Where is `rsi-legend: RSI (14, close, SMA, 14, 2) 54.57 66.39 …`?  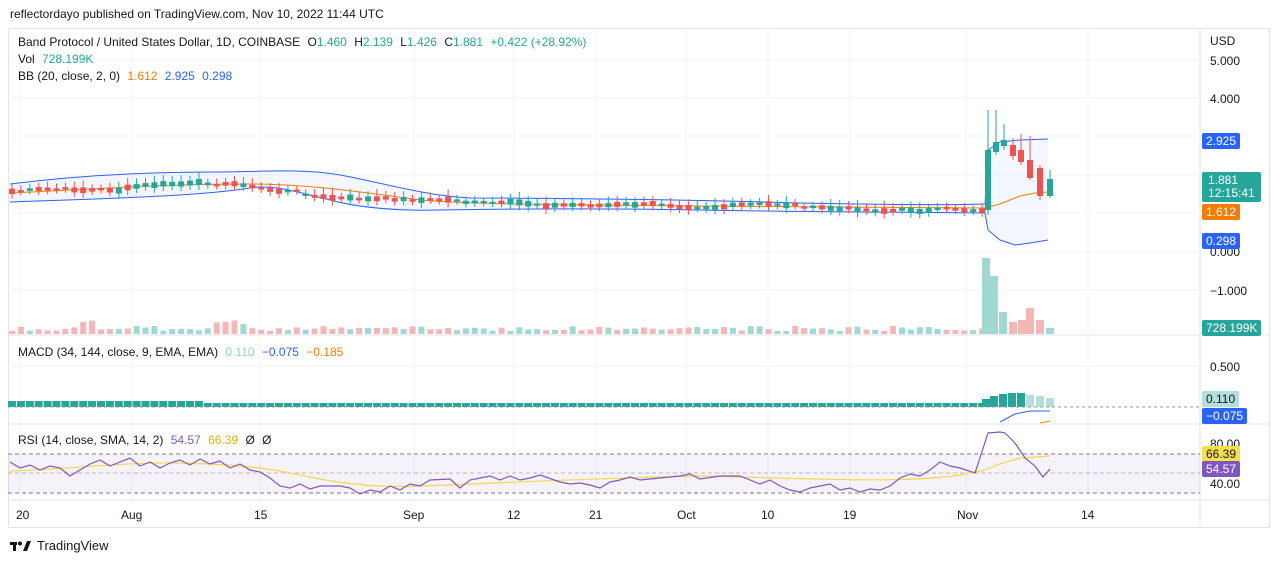
rsi-legend: RSI (14, close, SMA, 14, 2) 54.57 66.39 … is located at coordinates (147, 440).